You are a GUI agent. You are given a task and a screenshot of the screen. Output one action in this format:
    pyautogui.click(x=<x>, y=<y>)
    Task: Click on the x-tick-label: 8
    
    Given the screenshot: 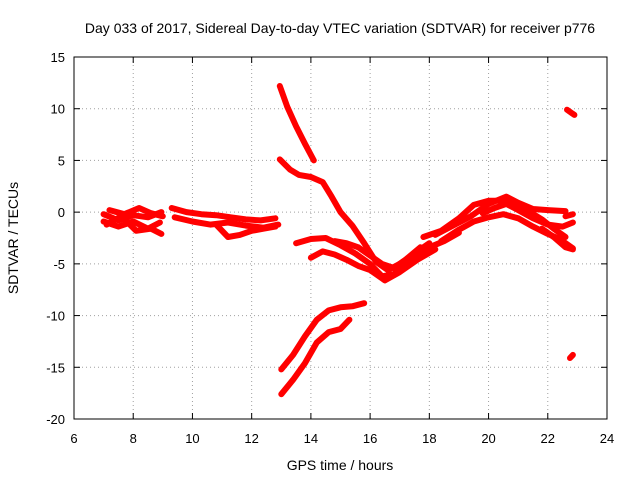 What is the action you would take?
    pyautogui.click(x=133, y=438)
    